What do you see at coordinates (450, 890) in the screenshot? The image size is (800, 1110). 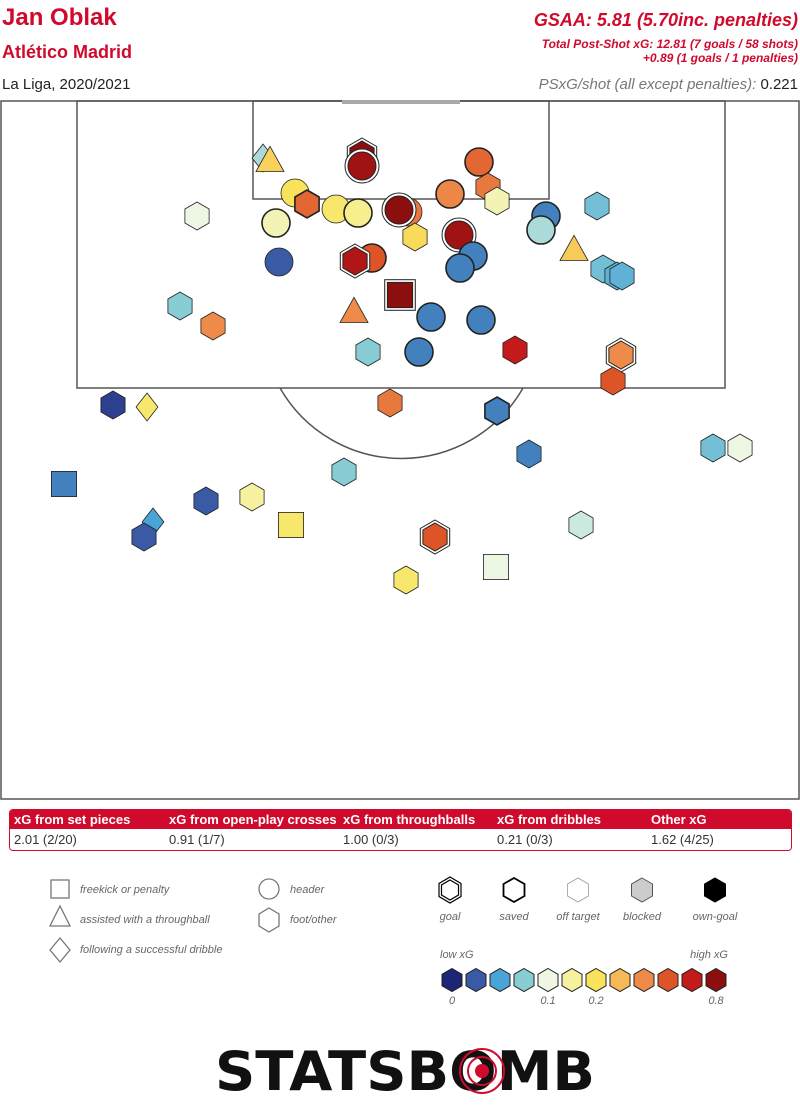 I see `goal-hexagon-icon` at bounding box center [450, 890].